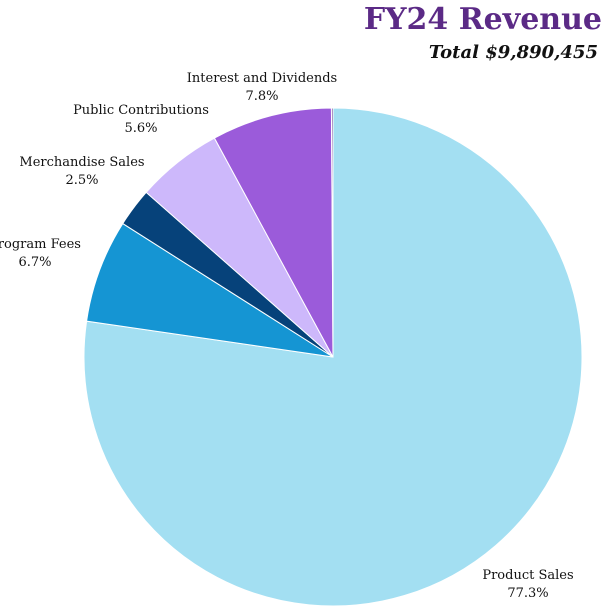  What do you see at coordinates (261, 96) in the screenshot?
I see `slice-percent-interest-and-dividends: 7.8%` at bounding box center [261, 96].